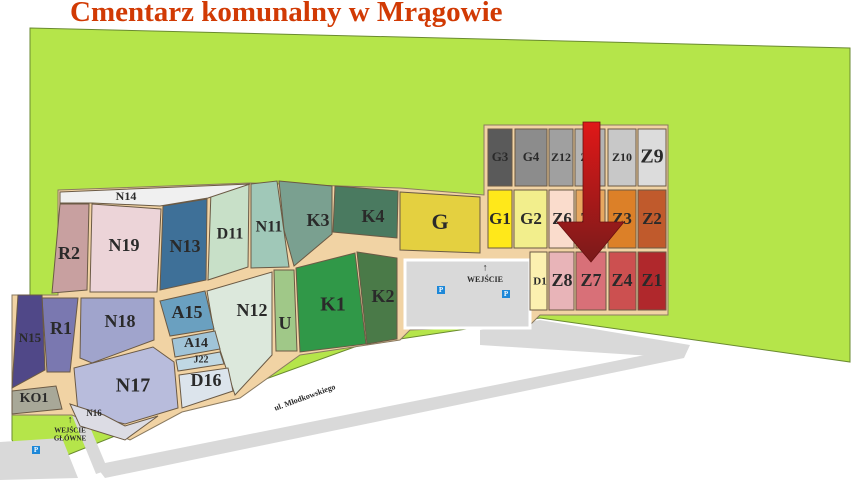  I want to click on section-z7: Z7, so click(591, 281).